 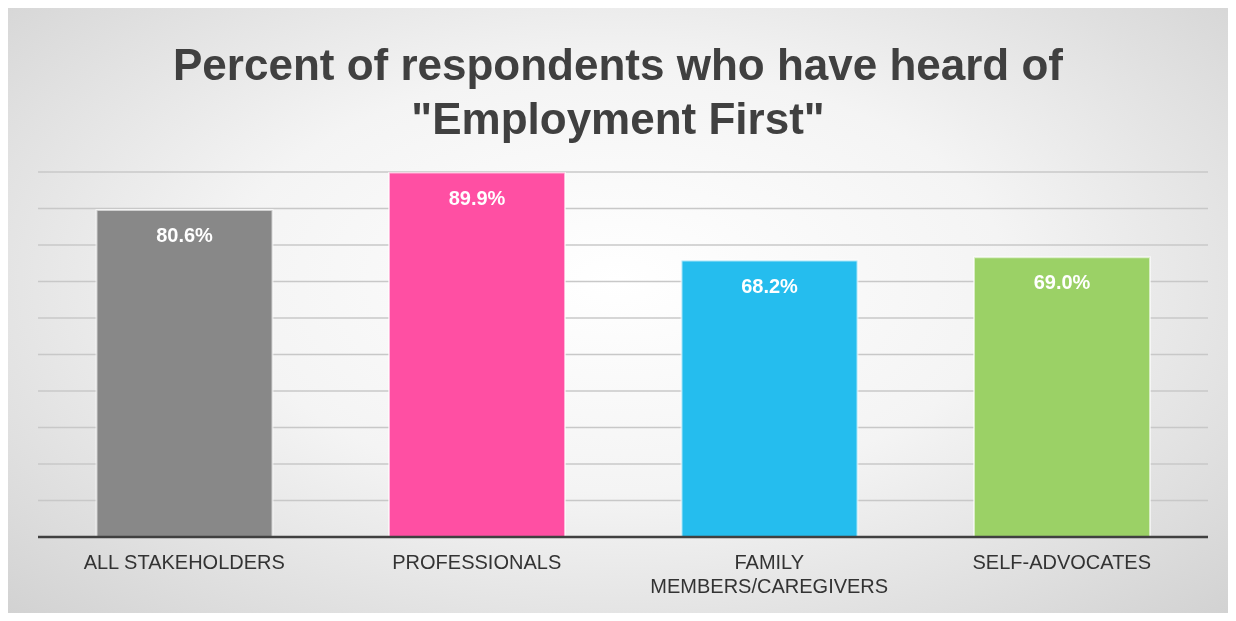 I want to click on x-tick-label: FAMILY MEMBERS/CAREGIVERS, so click(x=769, y=574).